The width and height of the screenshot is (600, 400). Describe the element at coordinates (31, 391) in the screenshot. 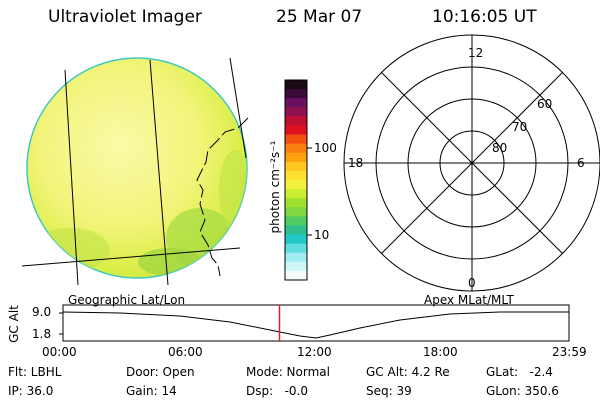

I see `status-ip: IP: 36.0` at that location.